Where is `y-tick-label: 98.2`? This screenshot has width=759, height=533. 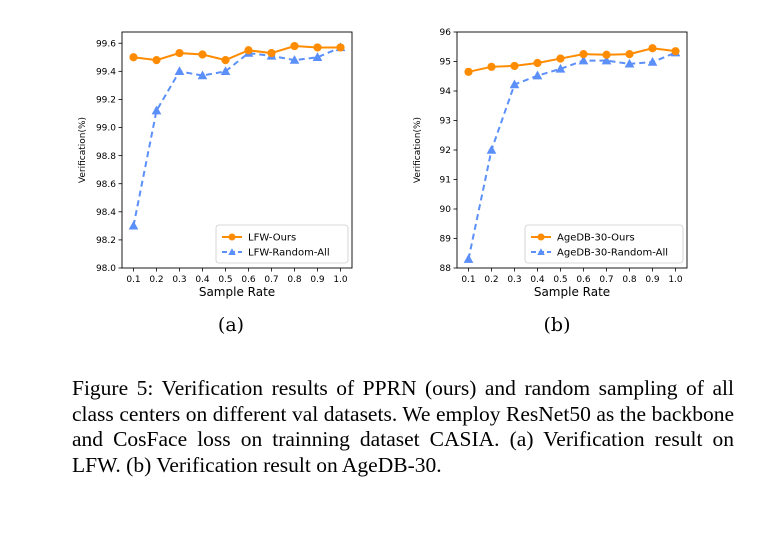 y-tick-label: 98.2 is located at coordinates (106, 241).